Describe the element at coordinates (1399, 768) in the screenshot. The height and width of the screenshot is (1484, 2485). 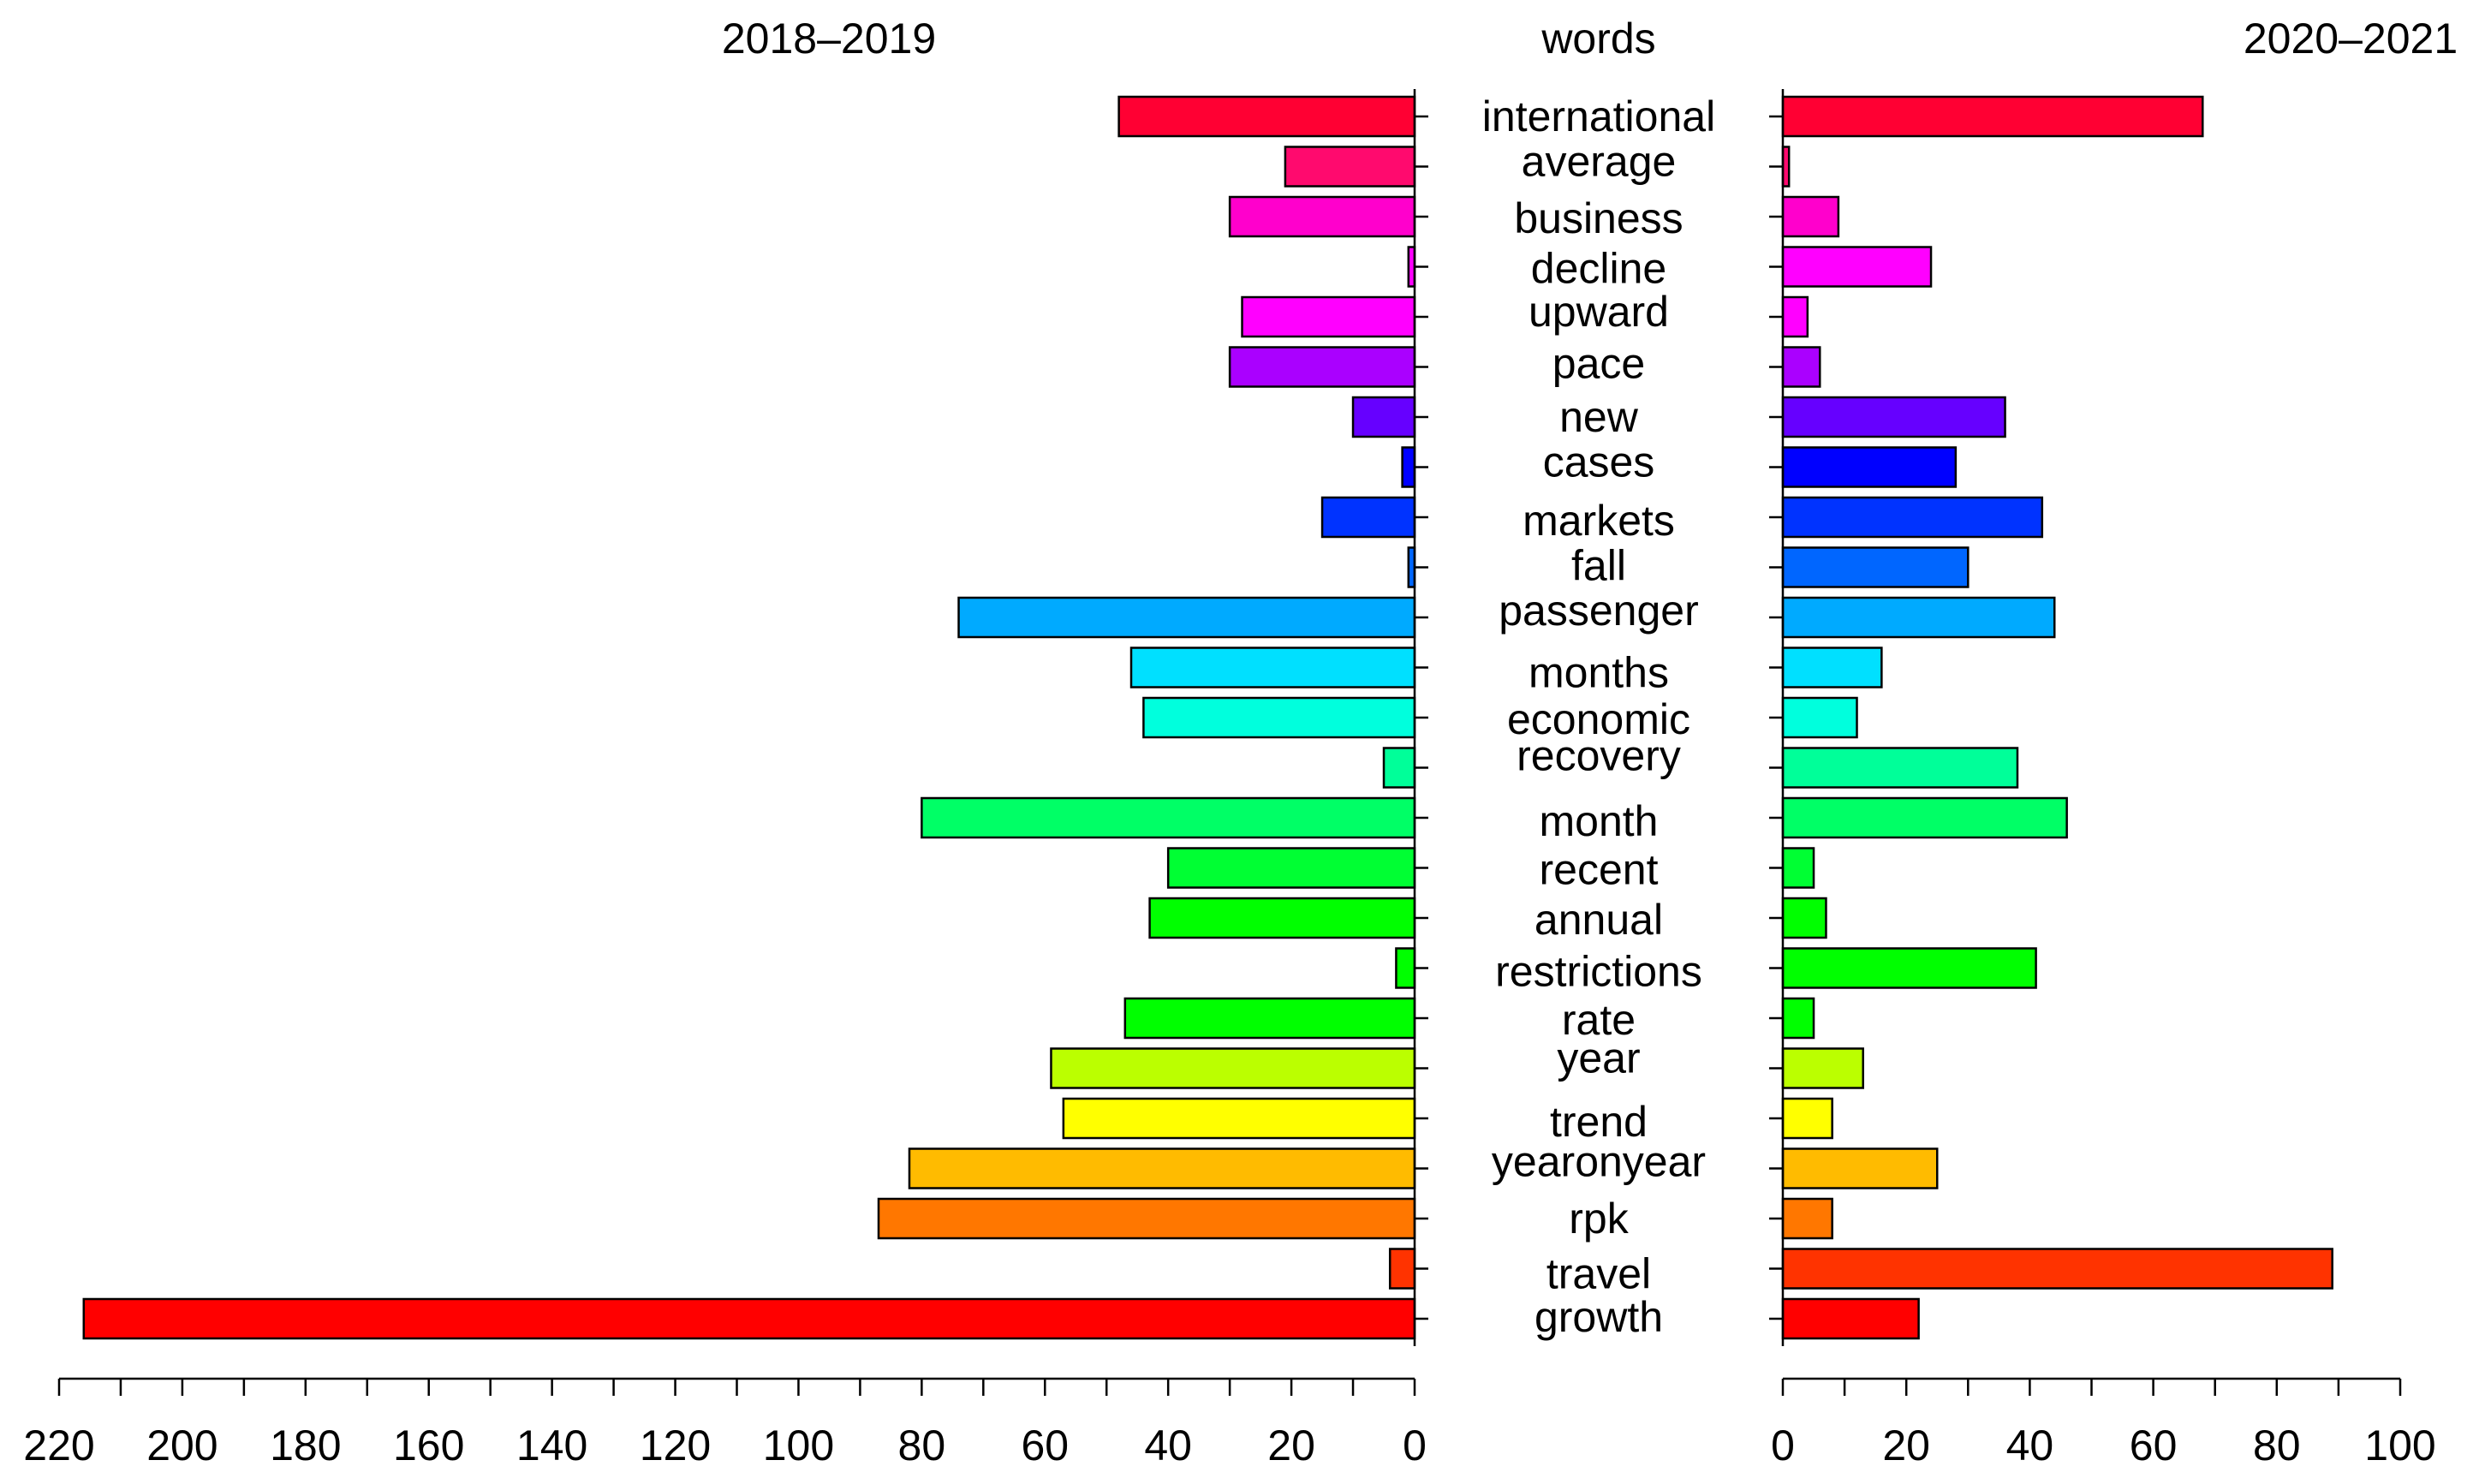
I see `left-bar-recovery` at that location.